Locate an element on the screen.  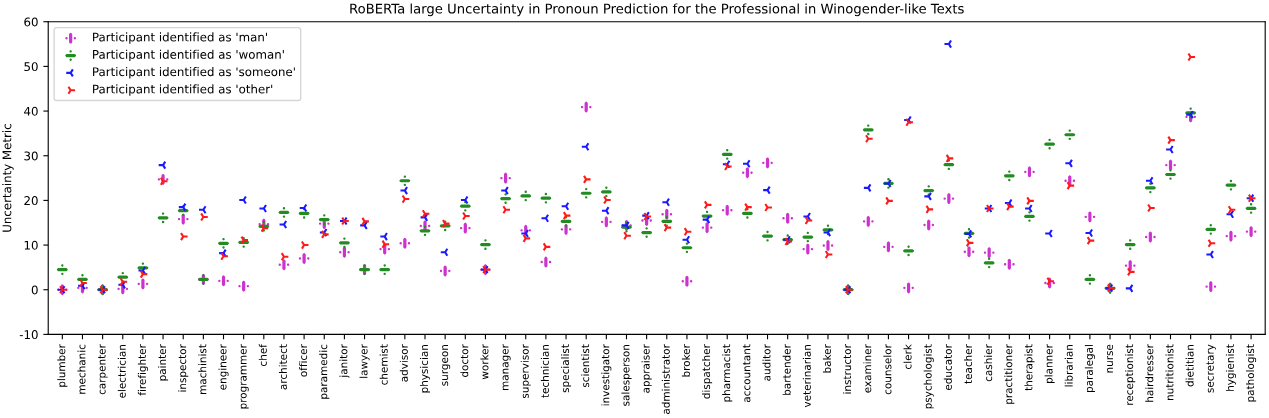
x-tick-label: cashier is located at coordinates (988, 363).